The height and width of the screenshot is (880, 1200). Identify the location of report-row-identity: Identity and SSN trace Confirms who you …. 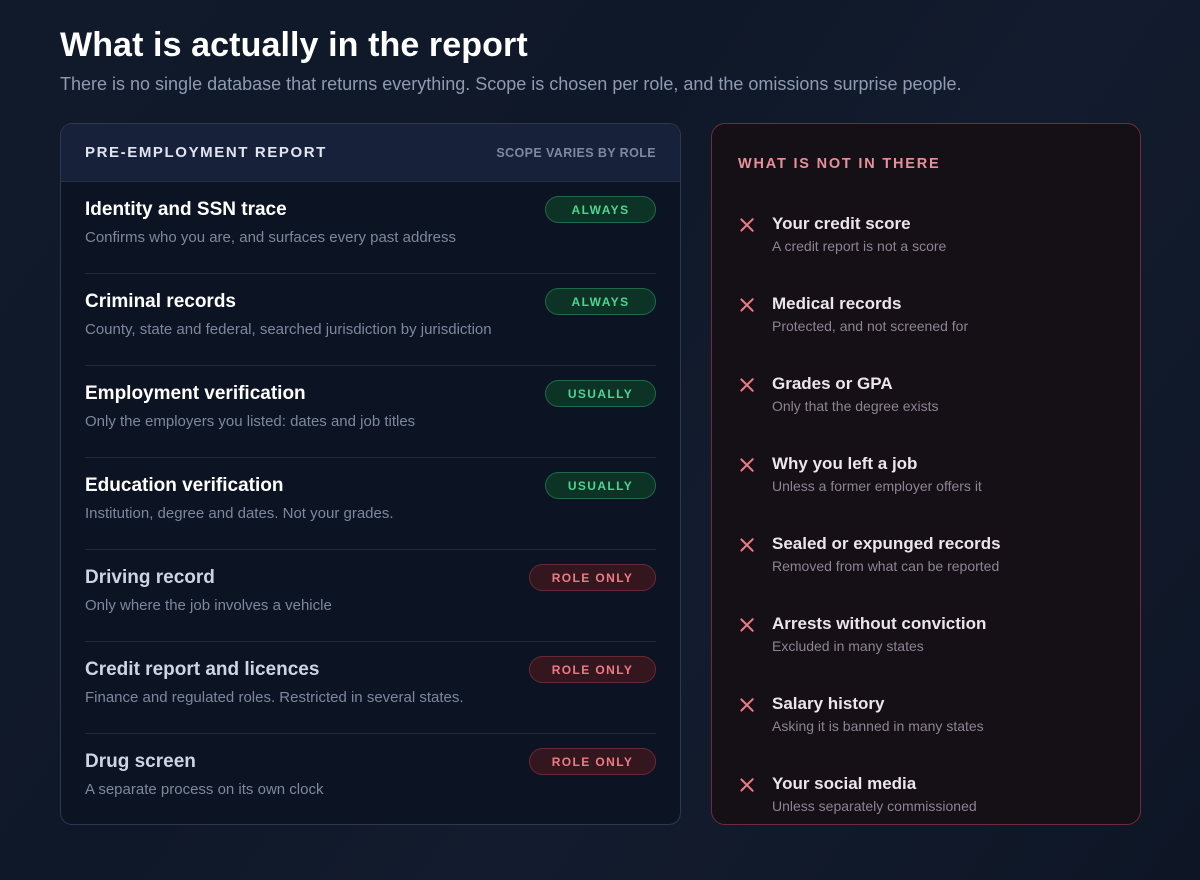
(370, 228).